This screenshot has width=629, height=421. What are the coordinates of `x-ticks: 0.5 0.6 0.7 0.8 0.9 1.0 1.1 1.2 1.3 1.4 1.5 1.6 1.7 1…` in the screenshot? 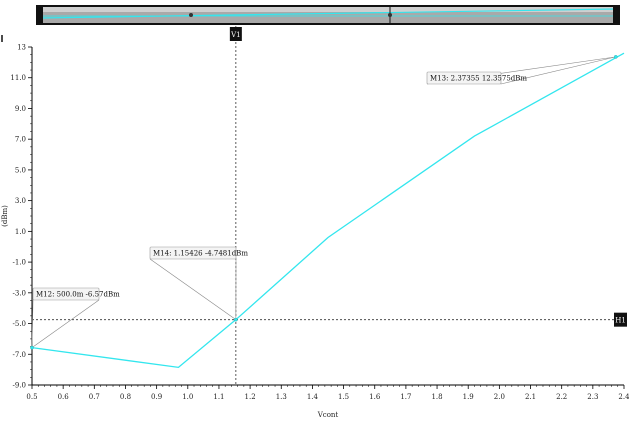 It's located at (327, 393).